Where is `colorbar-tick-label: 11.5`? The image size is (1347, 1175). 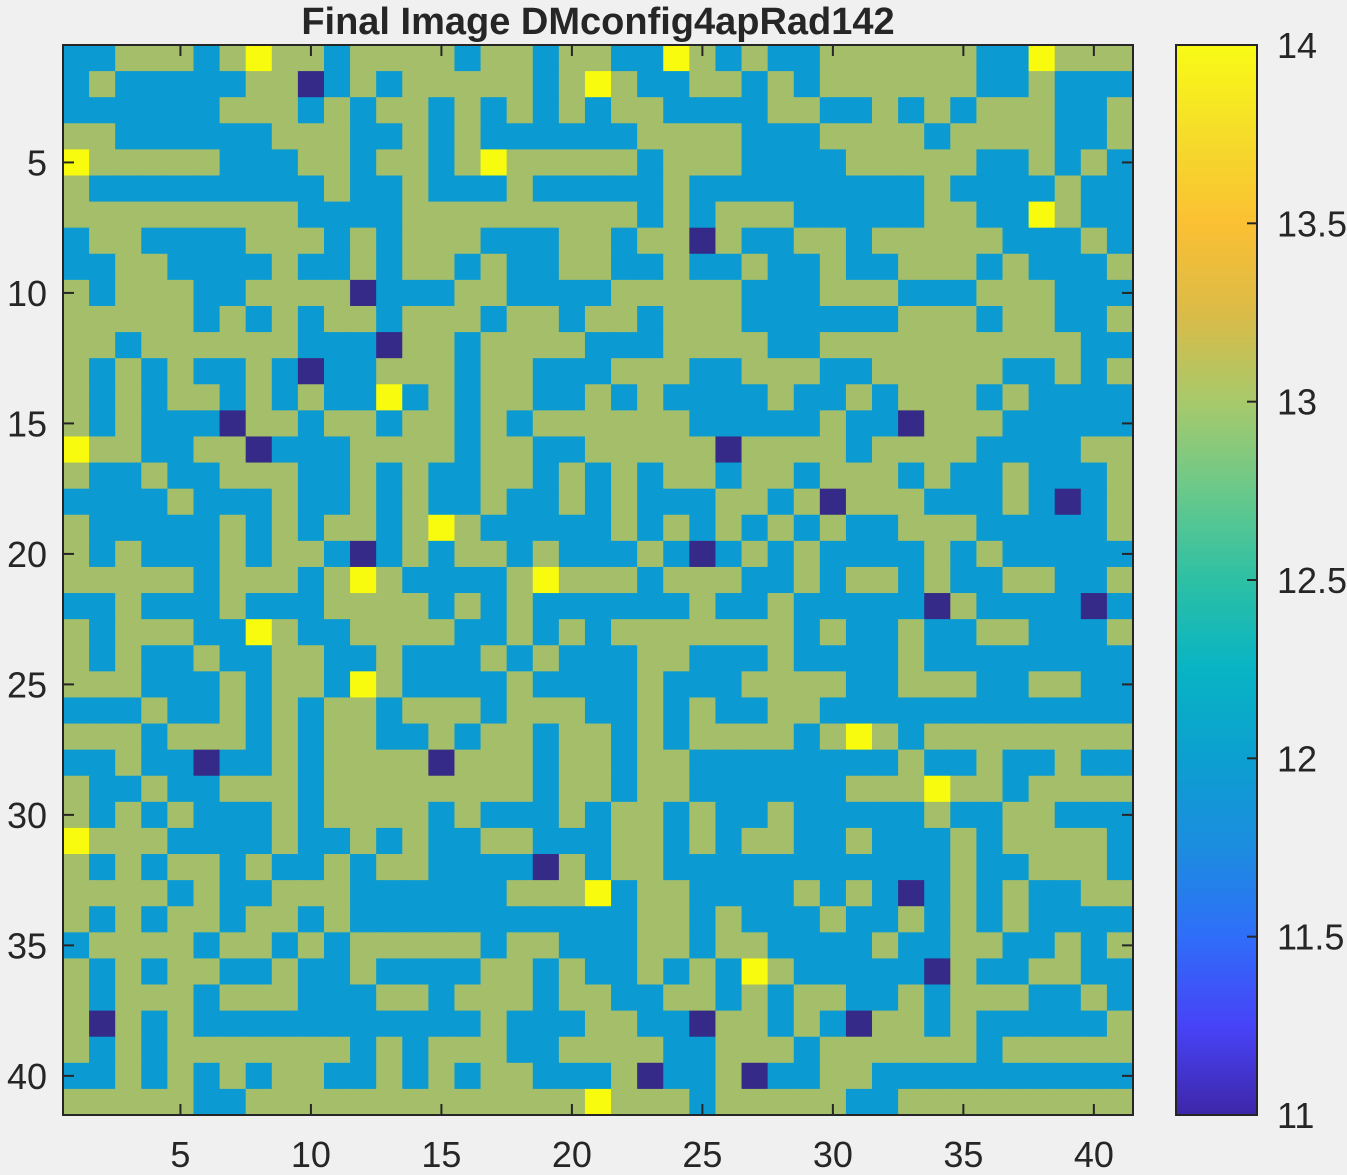
colorbar-tick-label: 11.5 is located at coordinates (1310, 937).